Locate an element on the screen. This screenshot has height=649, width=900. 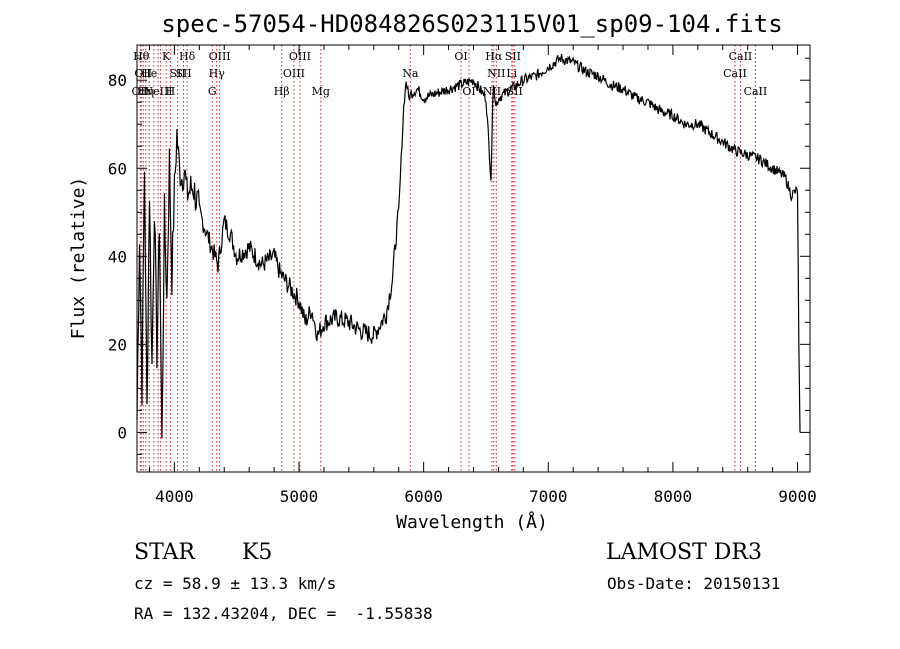
object-class: STAR is located at coordinates (164, 552).